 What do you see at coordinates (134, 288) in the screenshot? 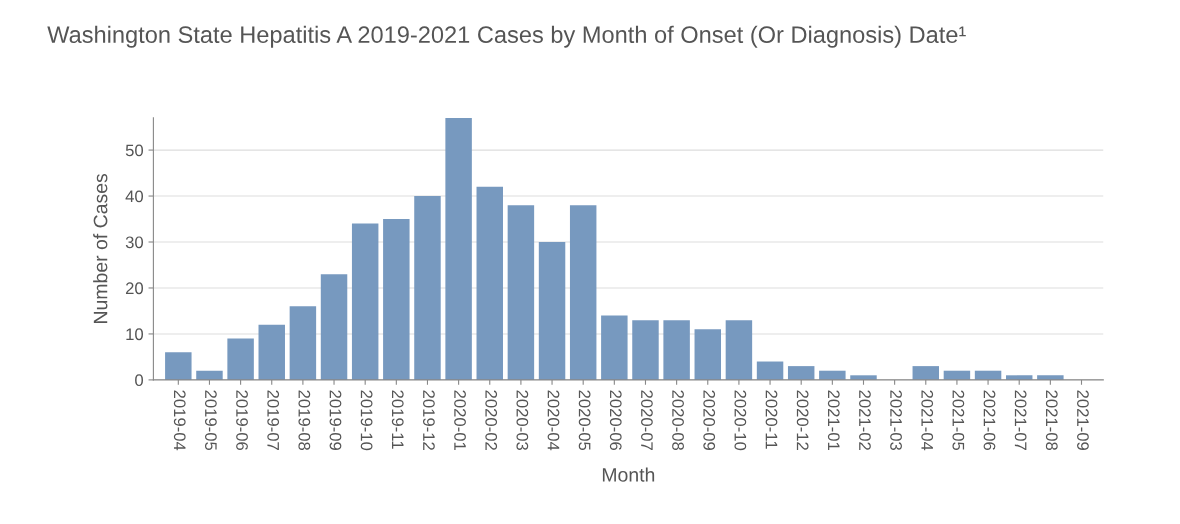
I see `y-tick-label: 20` at bounding box center [134, 288].